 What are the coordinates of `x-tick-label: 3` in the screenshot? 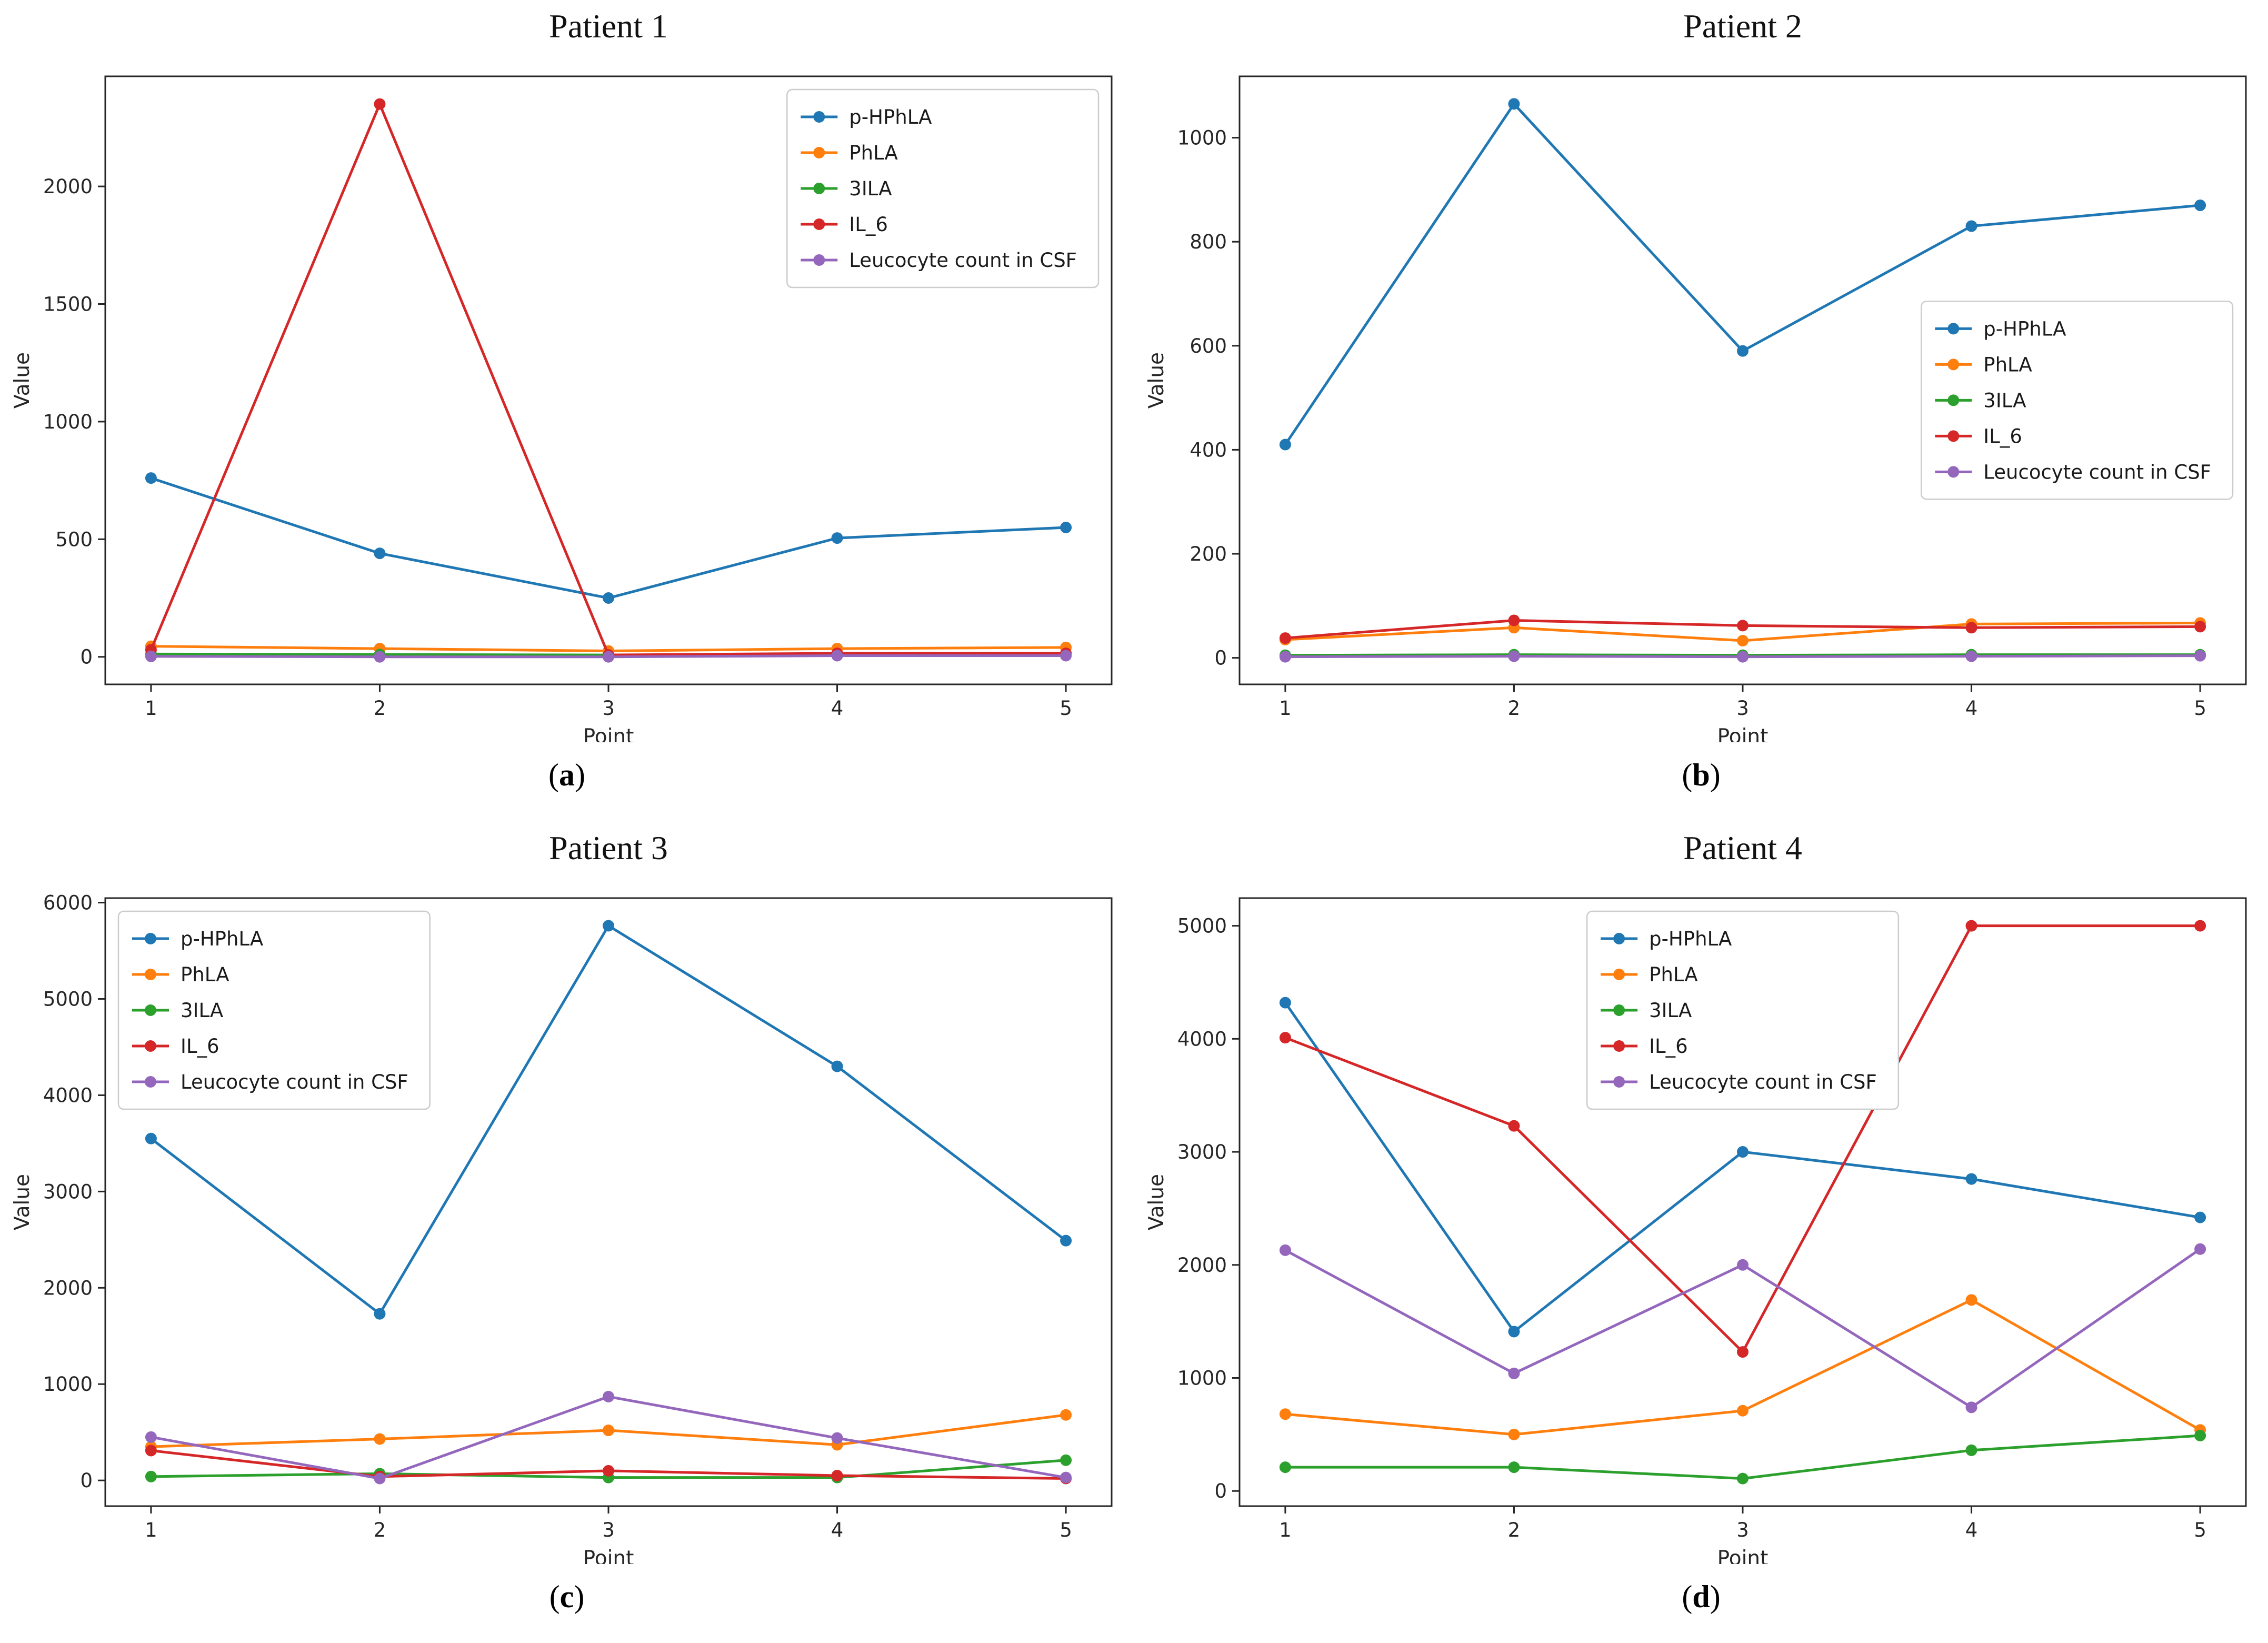 It's located at (608, 1530).